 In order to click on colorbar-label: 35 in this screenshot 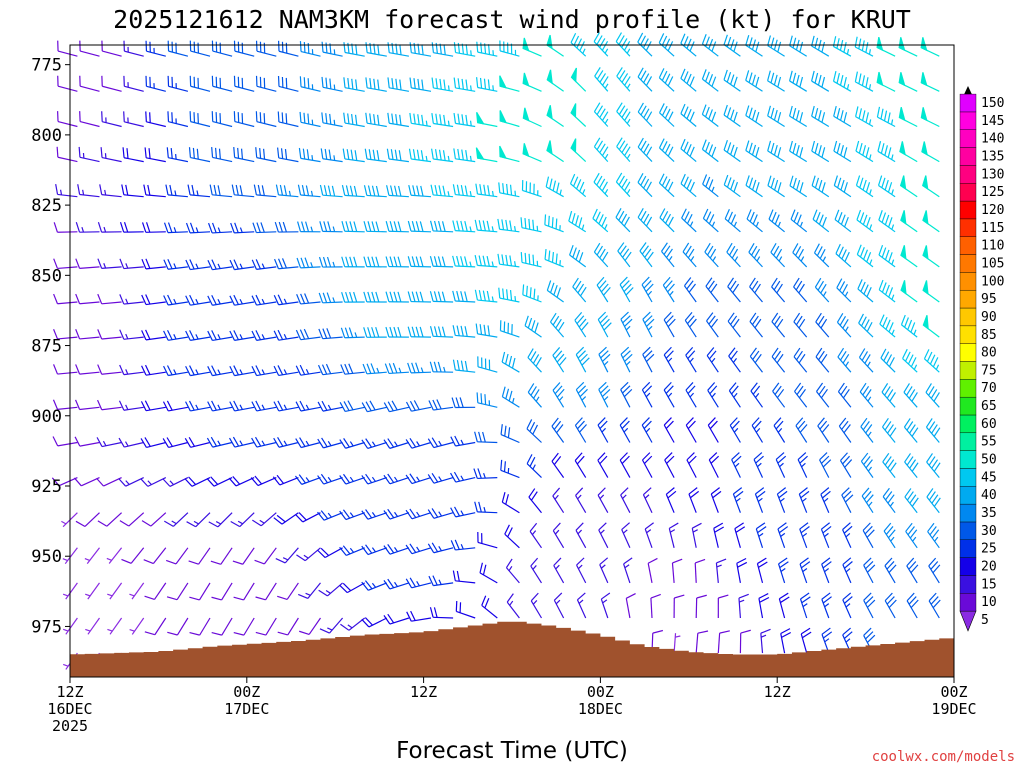, I will do `click(989, 513)`.